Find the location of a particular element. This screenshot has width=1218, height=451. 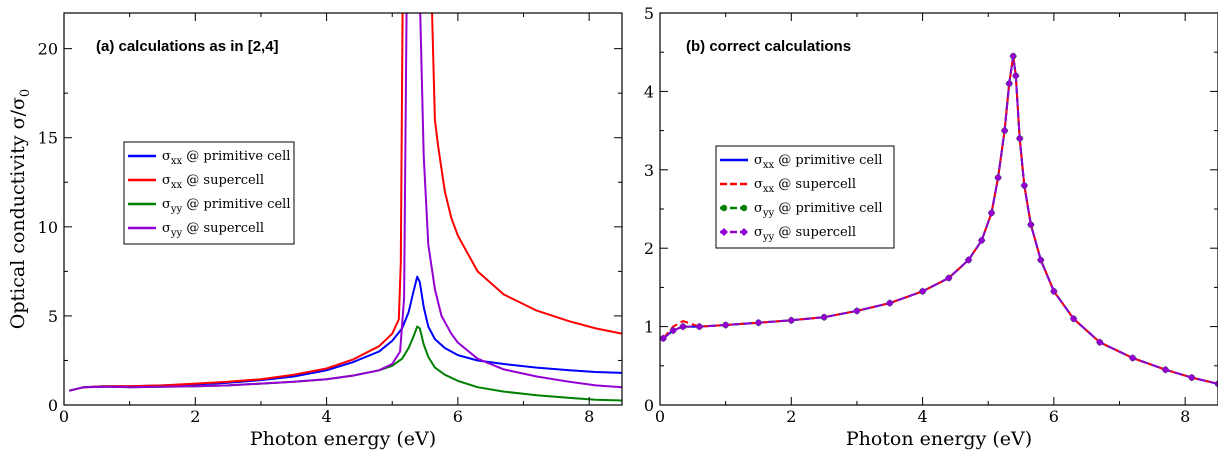

panel-title: (a) calculations as in [2,4] is located at coordinates (187, 46).